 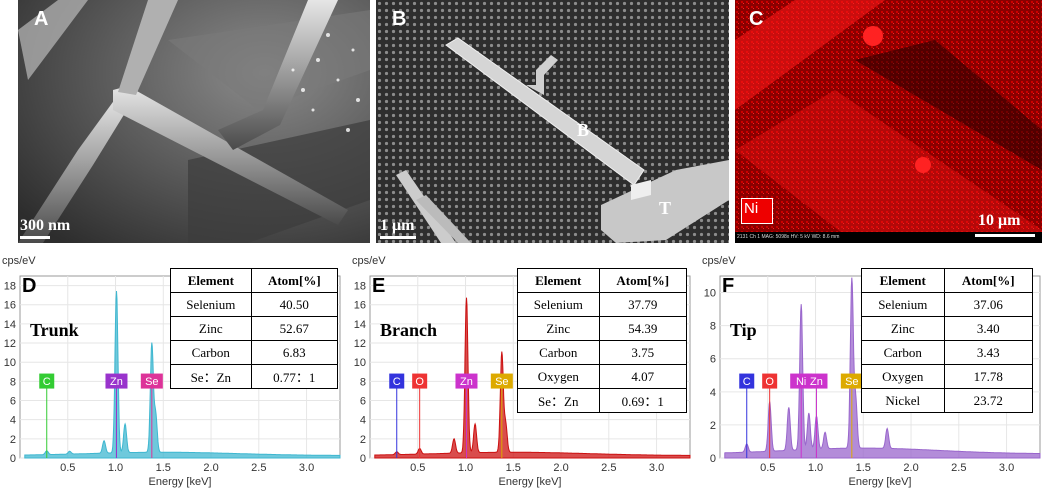 What do you see at coordinates (988, 376) in the screenshot?
I see `cell-value: 17.78` at bounding box center [988, 376].